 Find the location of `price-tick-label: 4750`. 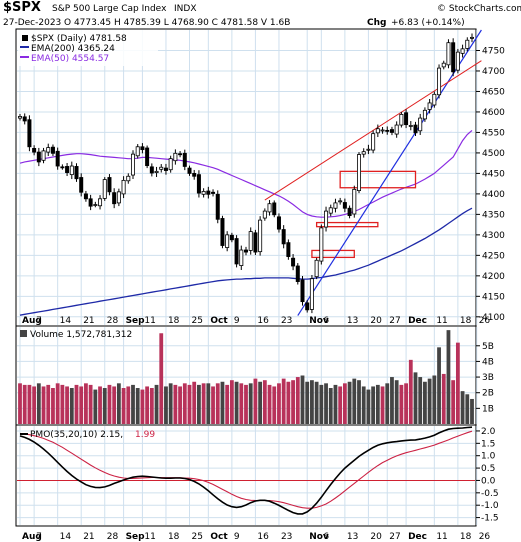

price-tick-label: 4750 is located at coordinates (493, 51).